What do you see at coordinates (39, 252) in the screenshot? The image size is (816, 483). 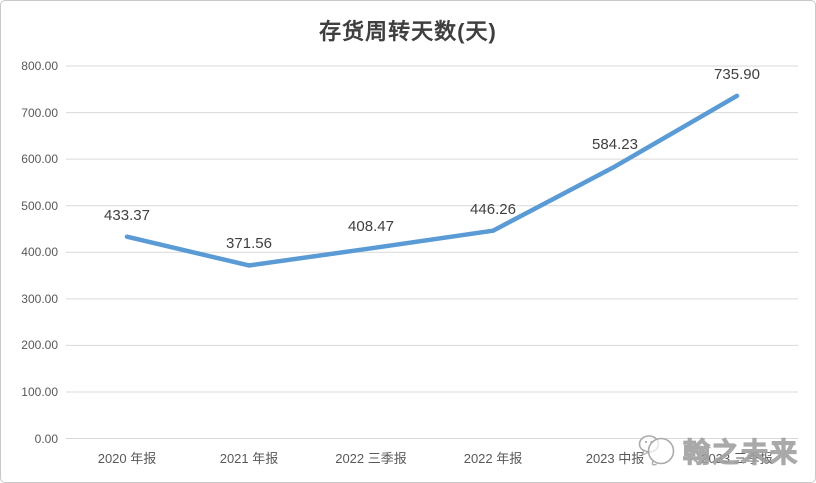 I see `y-tick-label: 400.00` at bounding box center [39, 252].